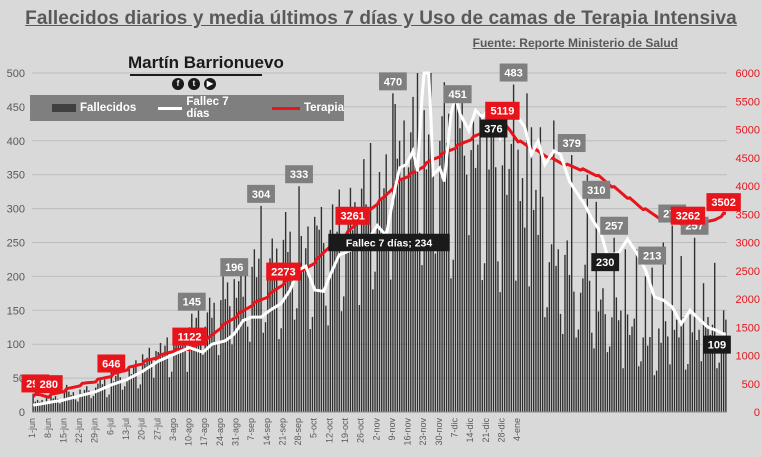 The image size is (762, 457). What do you see at coordinates (95, 430) in the screenshot?
I see `x-tick-label: 29-jun` at bounding box center [95, 430].